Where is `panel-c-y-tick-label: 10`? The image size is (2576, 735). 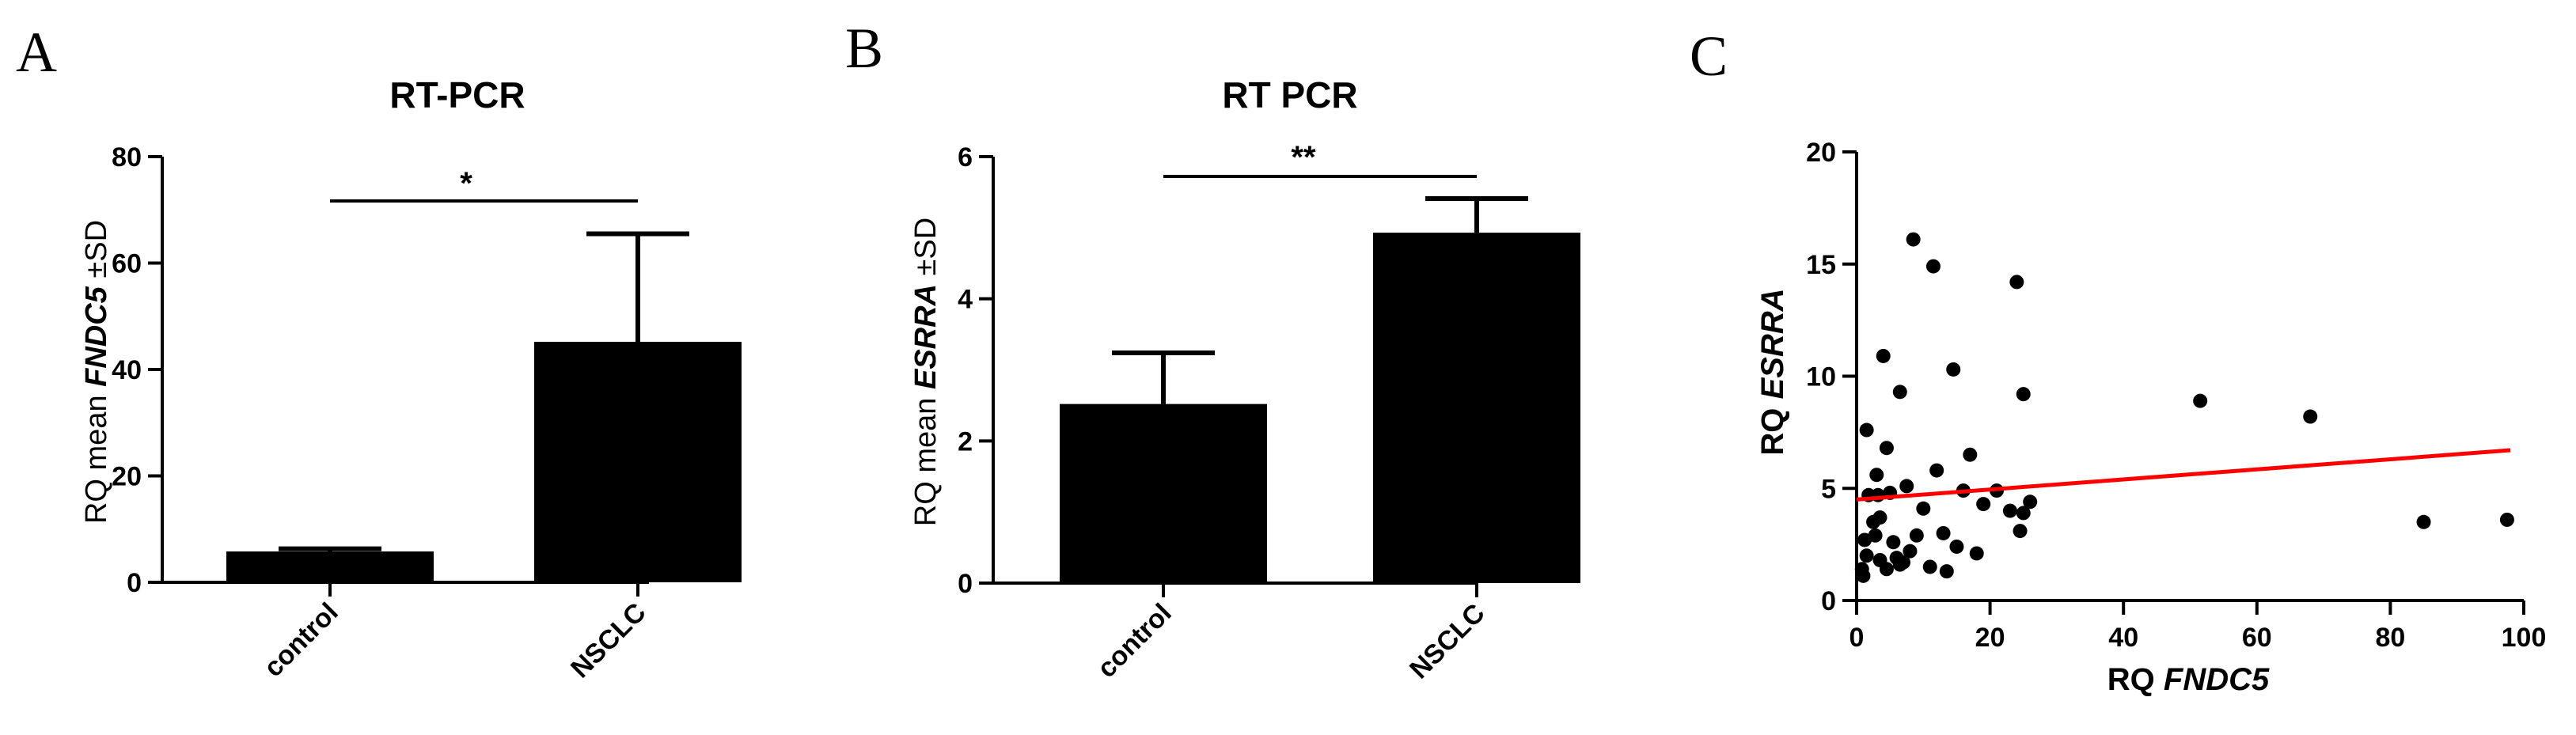
panel-c-y-tick-label: 10 is located at coordinates (1821, 377).